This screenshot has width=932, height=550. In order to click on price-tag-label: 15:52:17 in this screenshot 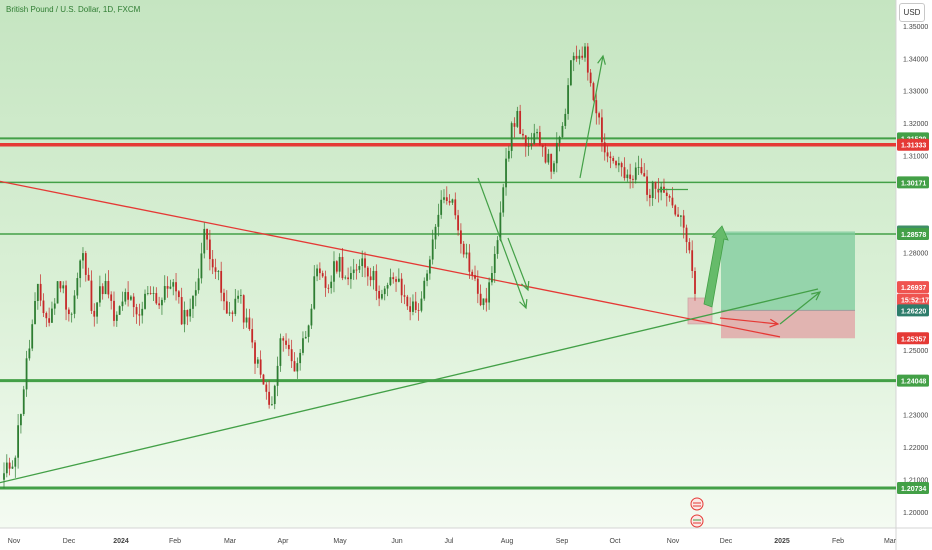, I will do `click(915, 301)`.